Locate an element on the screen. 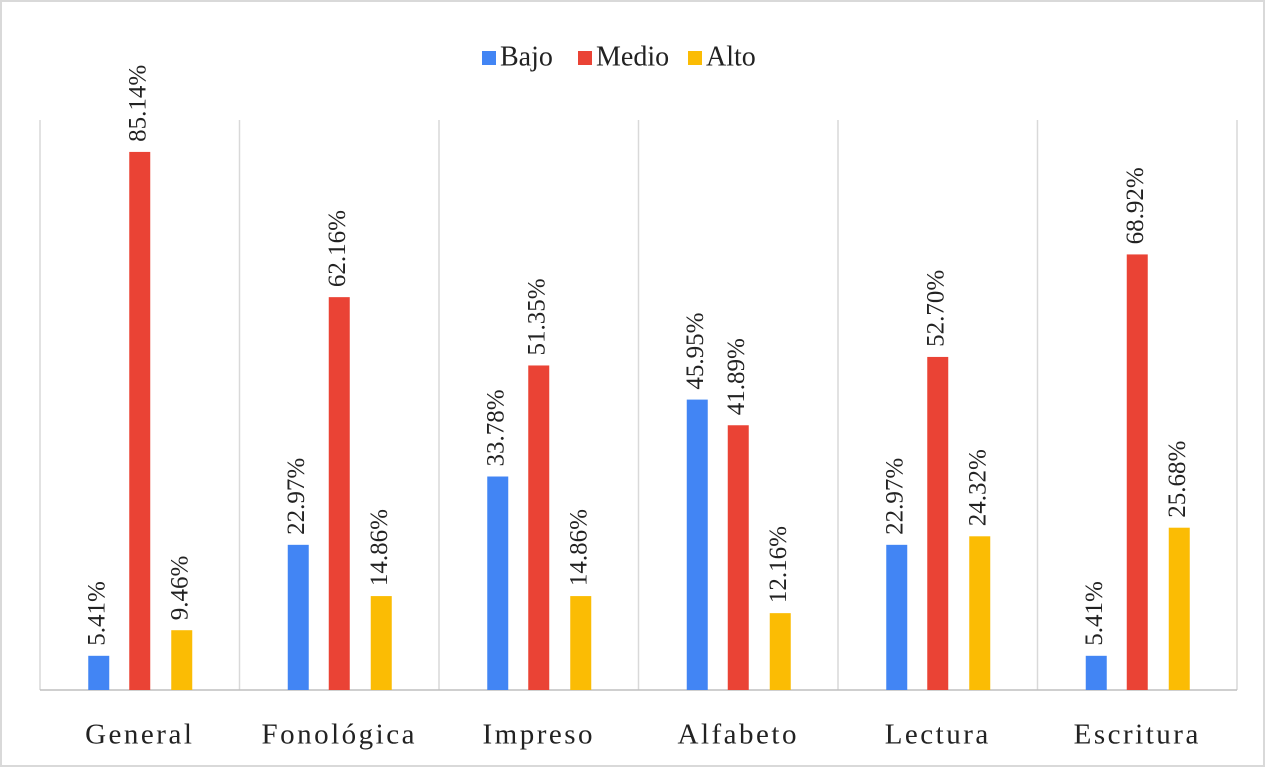 Image resolution: width=1266 pixels, height=768 pixels. data-label: 12.16% is located at coordinates (778, 564).